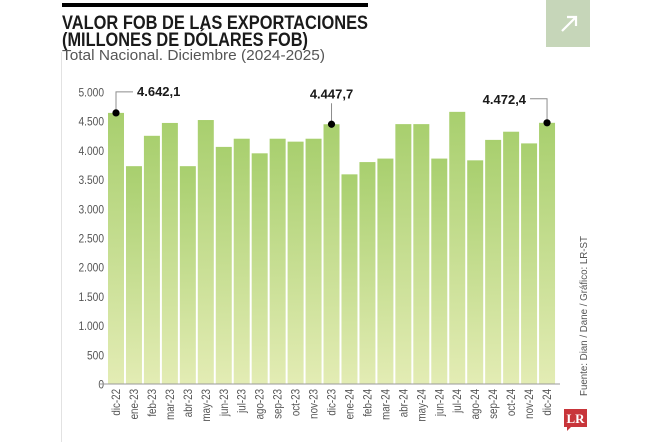  I want to click on y-tick-label: 4.000, so click(91, 151).